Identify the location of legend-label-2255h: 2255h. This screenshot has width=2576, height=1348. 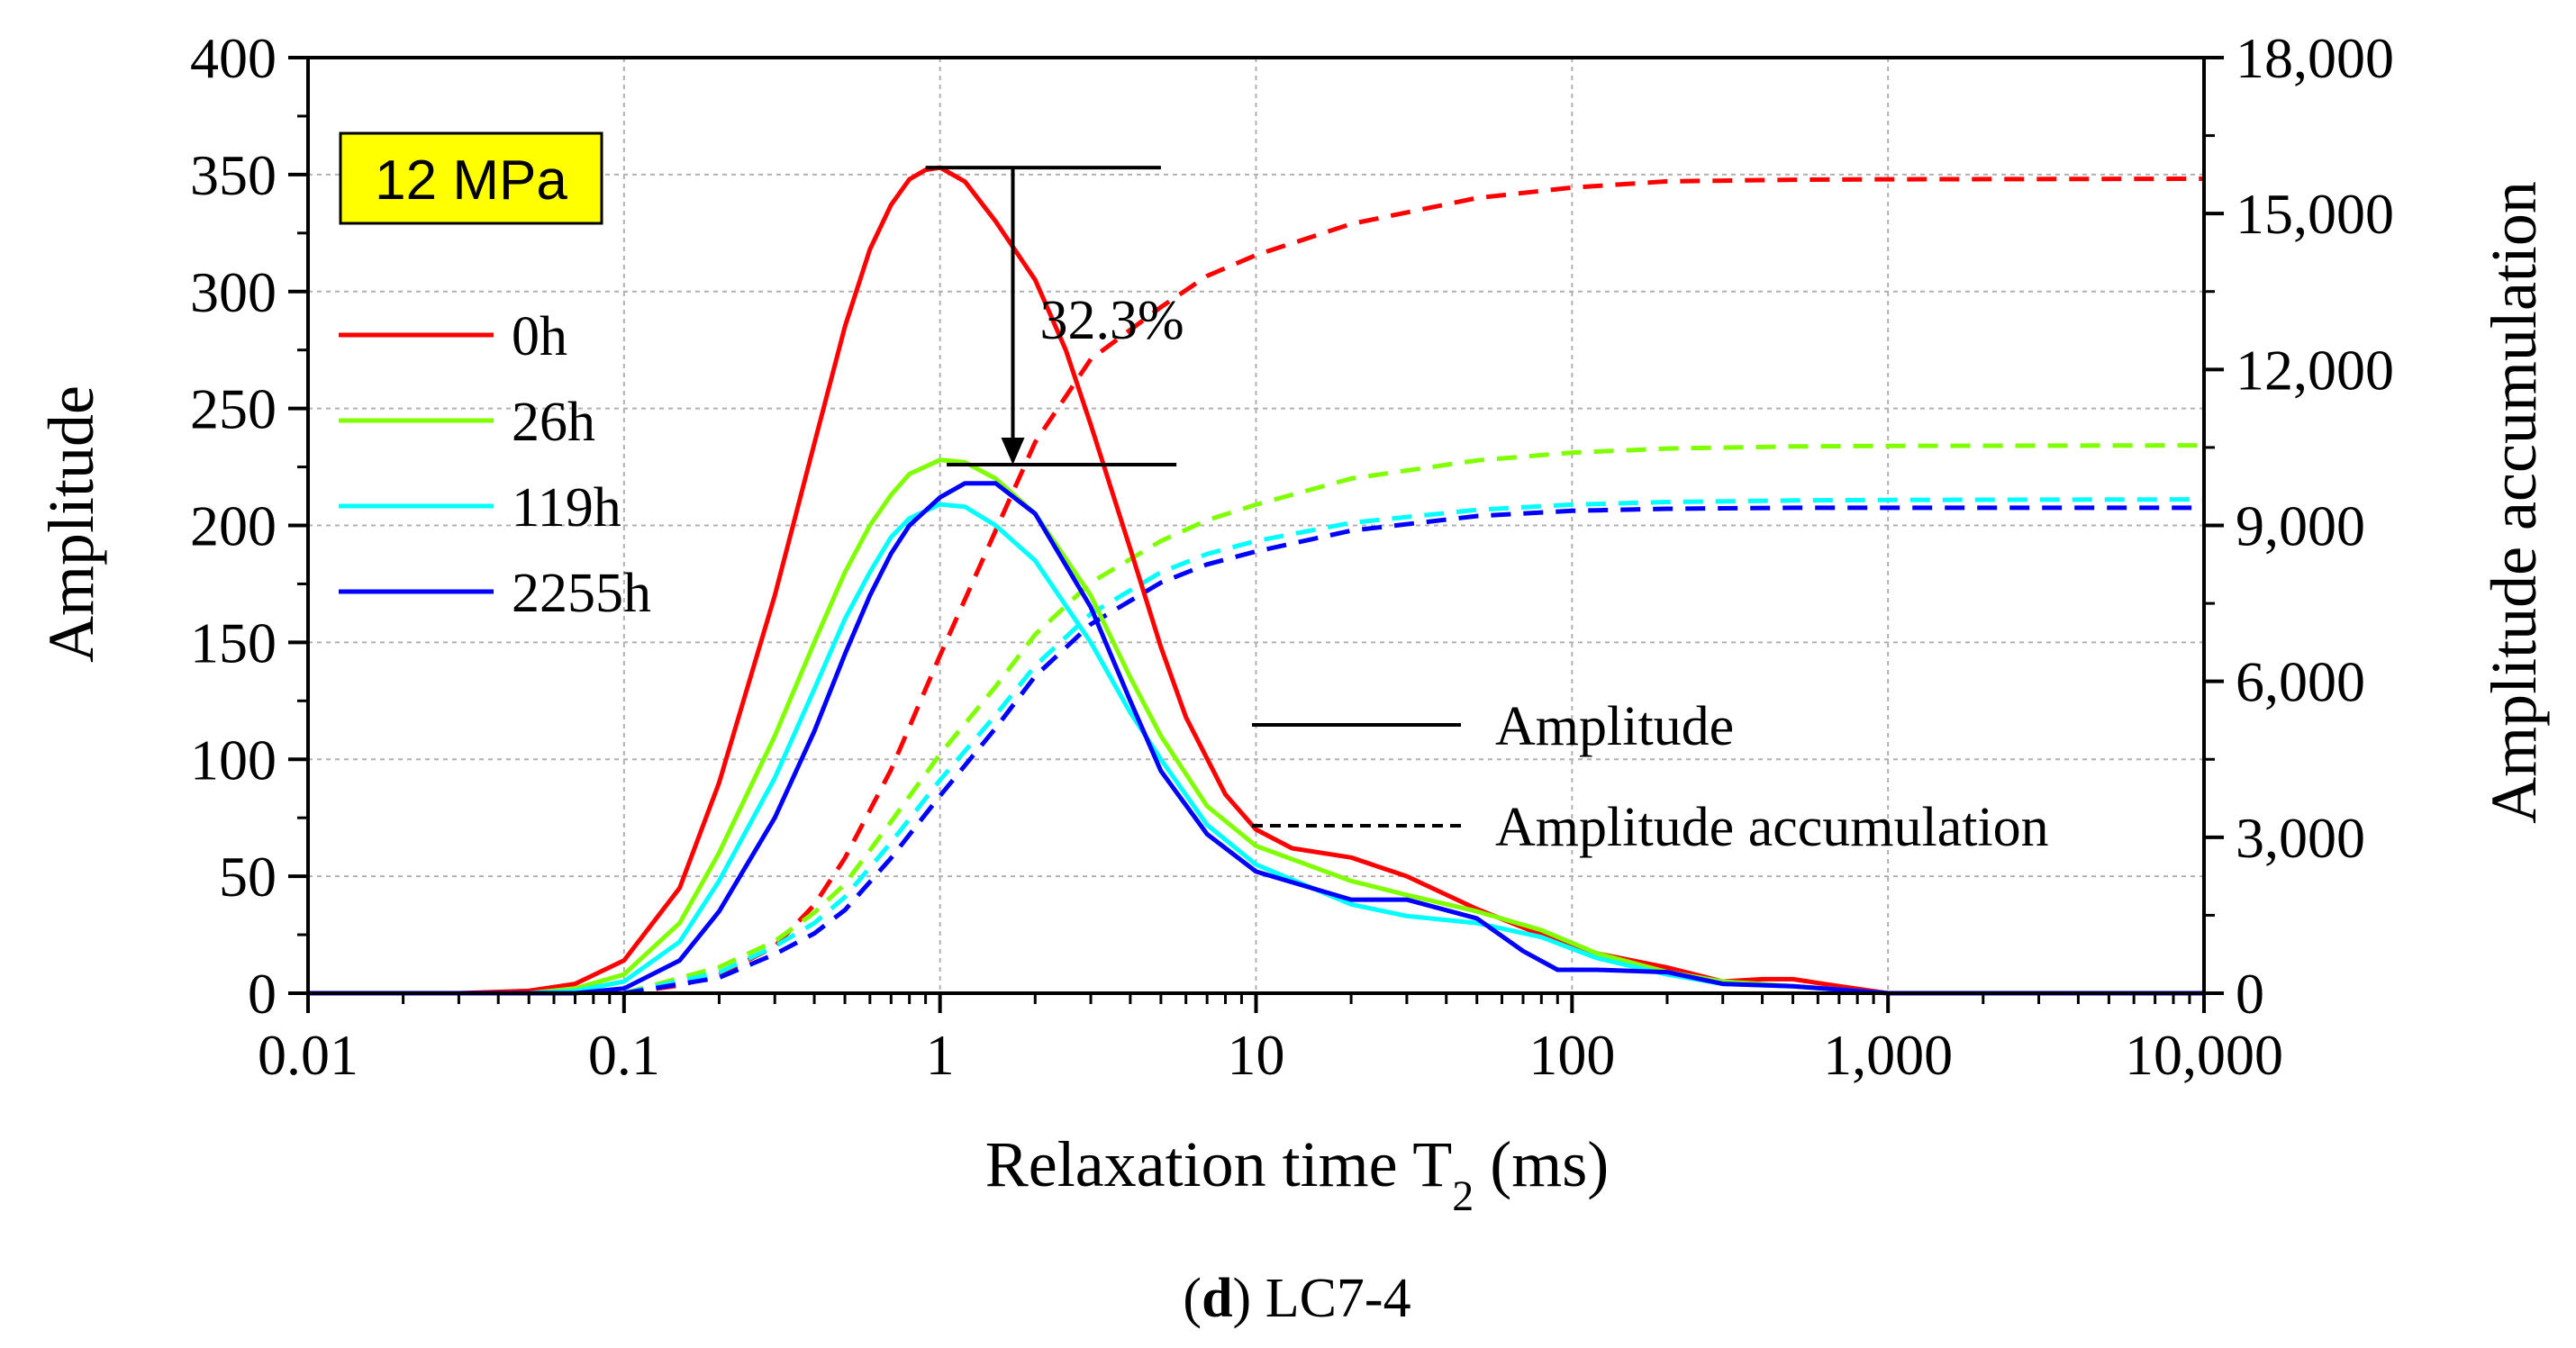
(581, 593).